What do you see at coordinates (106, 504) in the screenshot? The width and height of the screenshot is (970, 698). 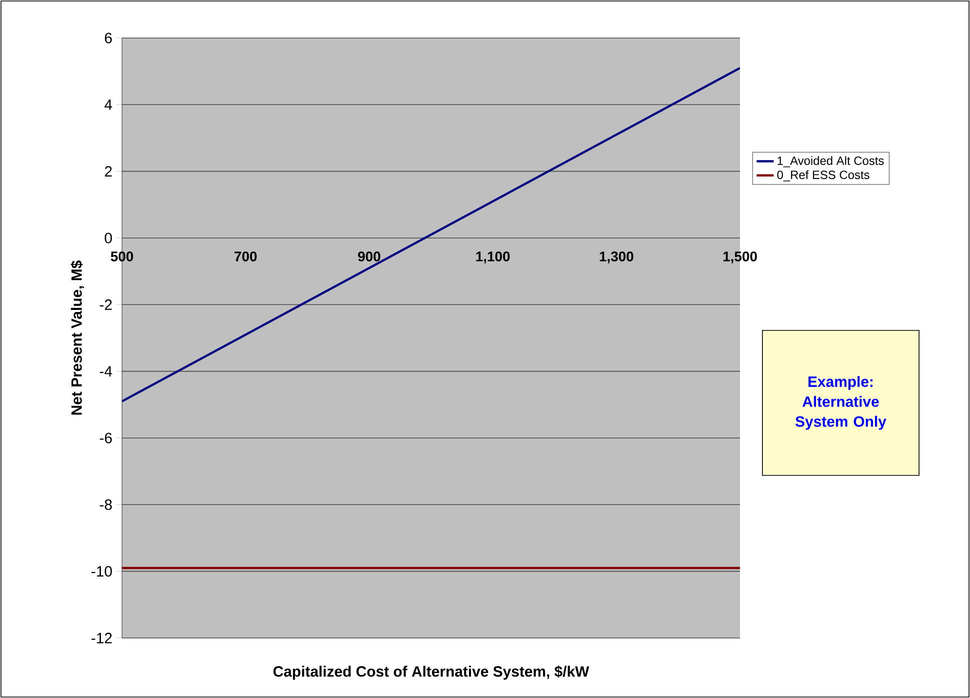 I see `y-tick-label: -8` at bounding box center [106, 504].